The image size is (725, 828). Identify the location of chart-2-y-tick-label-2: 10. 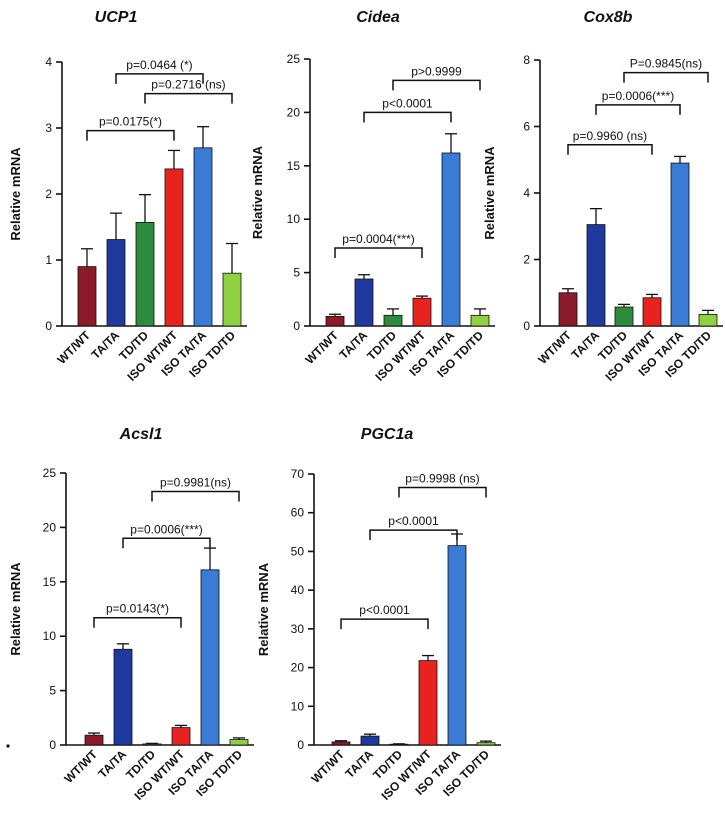
(294, 219).